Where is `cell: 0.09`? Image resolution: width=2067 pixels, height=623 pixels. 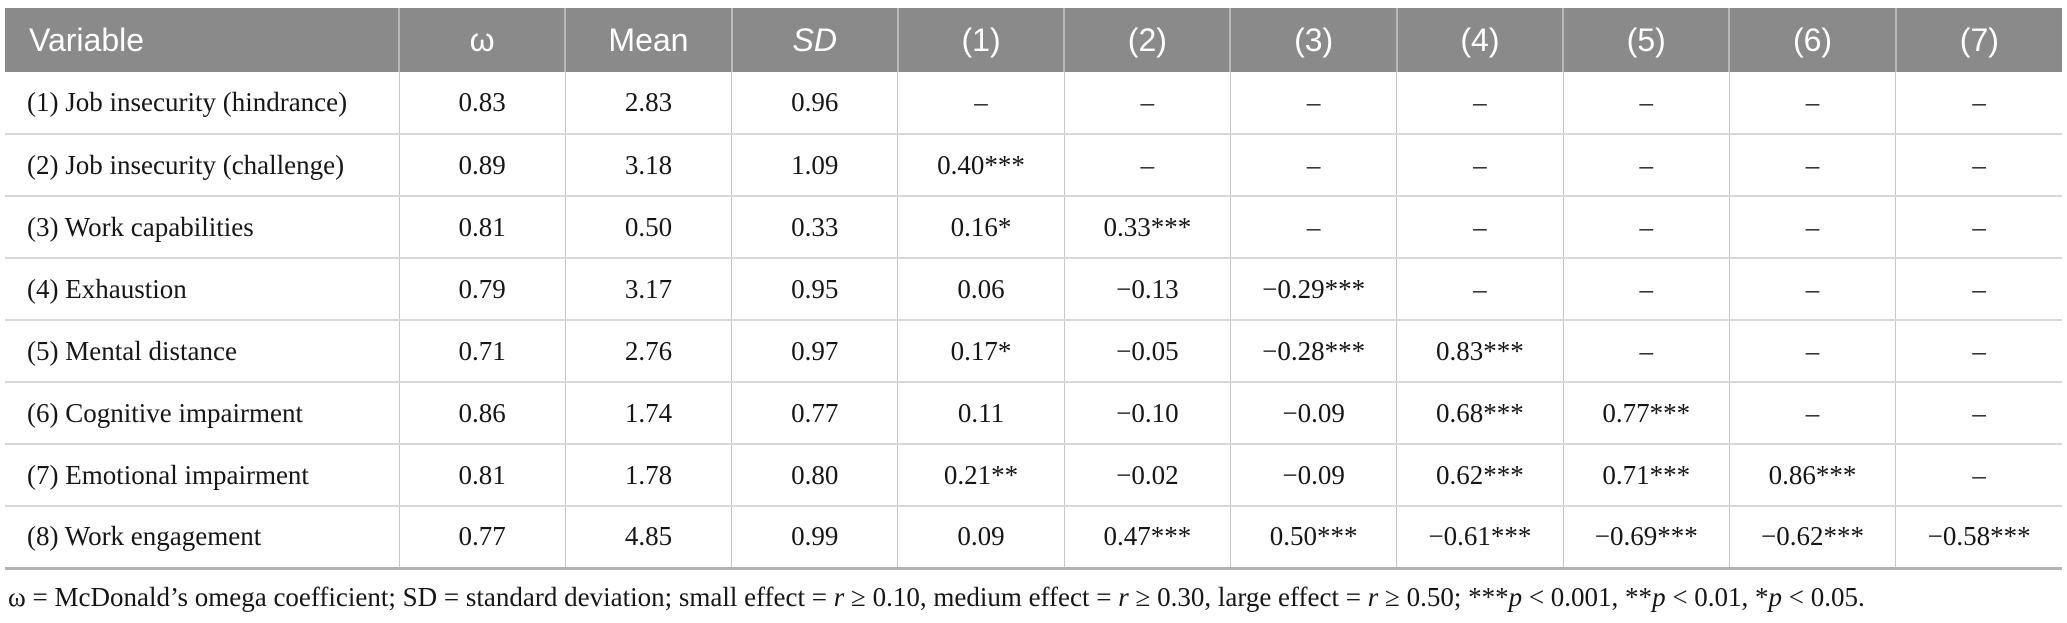
cell: 0.09 is located at coordinates (981, 538).